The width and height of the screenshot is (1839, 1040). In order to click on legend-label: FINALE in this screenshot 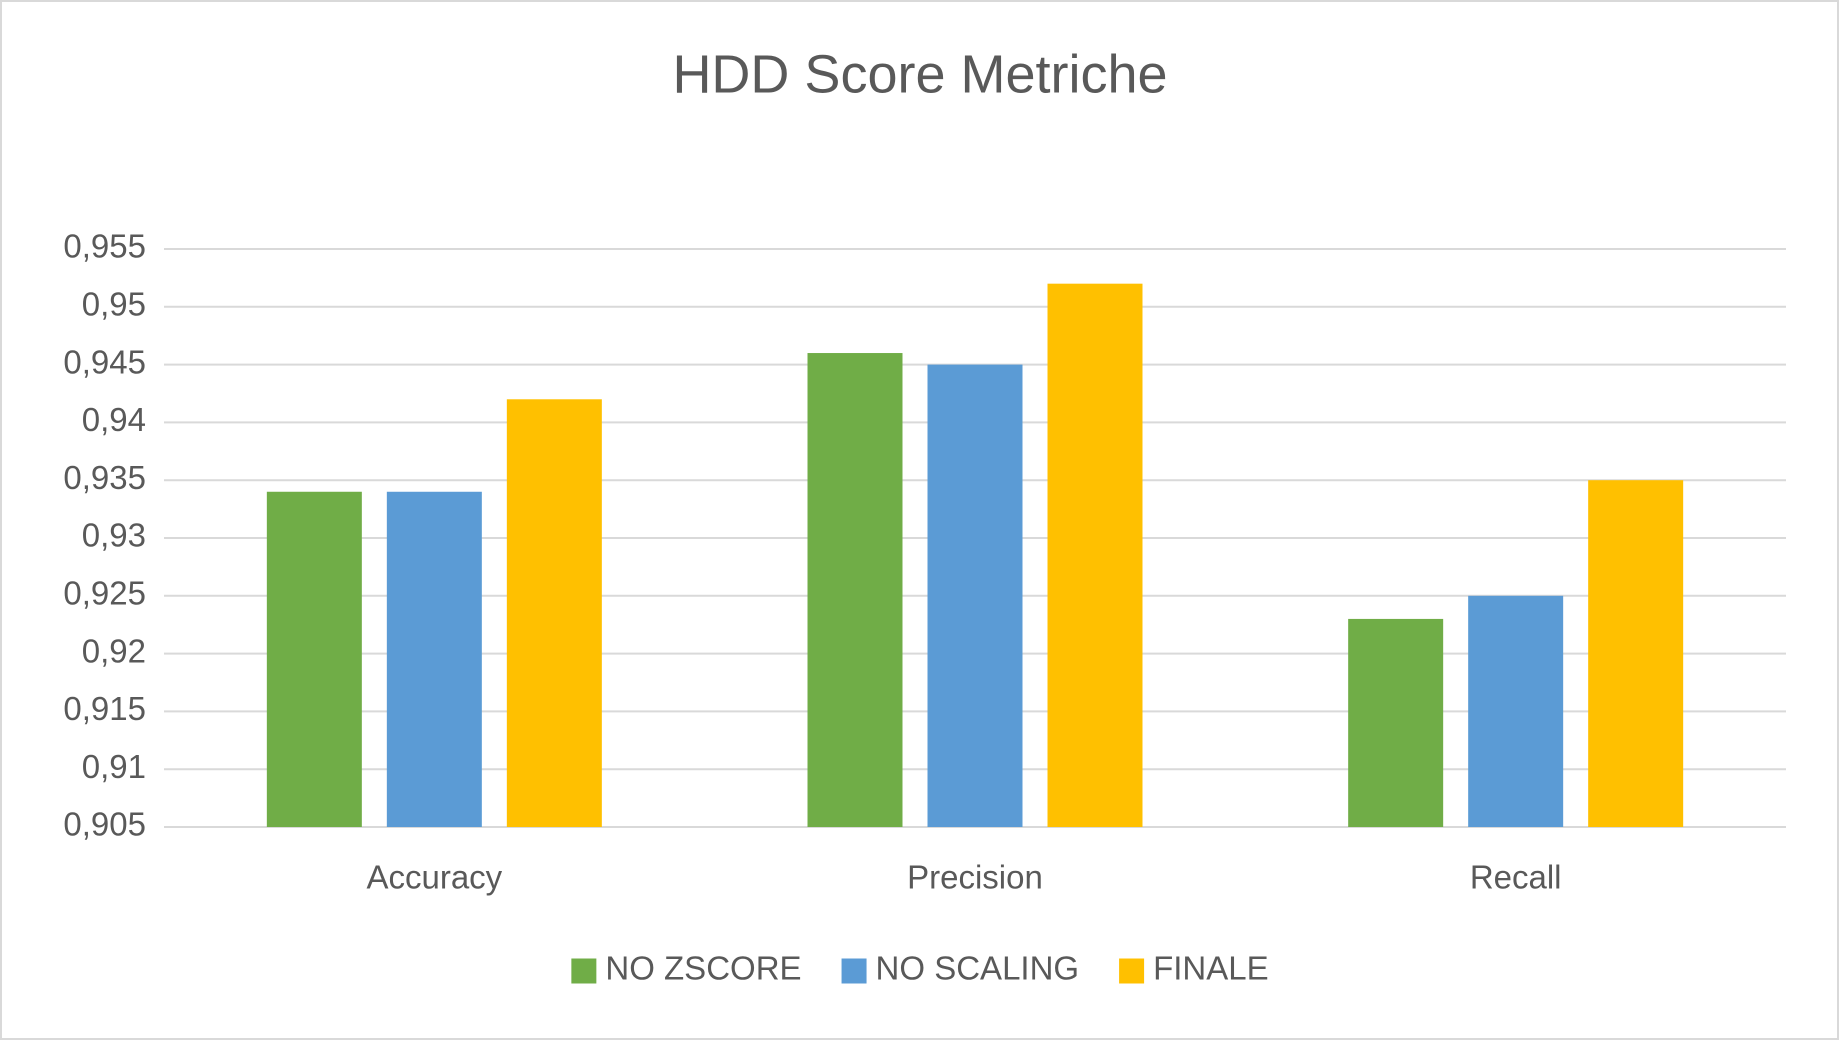, I will do `click(1211, 968)`.